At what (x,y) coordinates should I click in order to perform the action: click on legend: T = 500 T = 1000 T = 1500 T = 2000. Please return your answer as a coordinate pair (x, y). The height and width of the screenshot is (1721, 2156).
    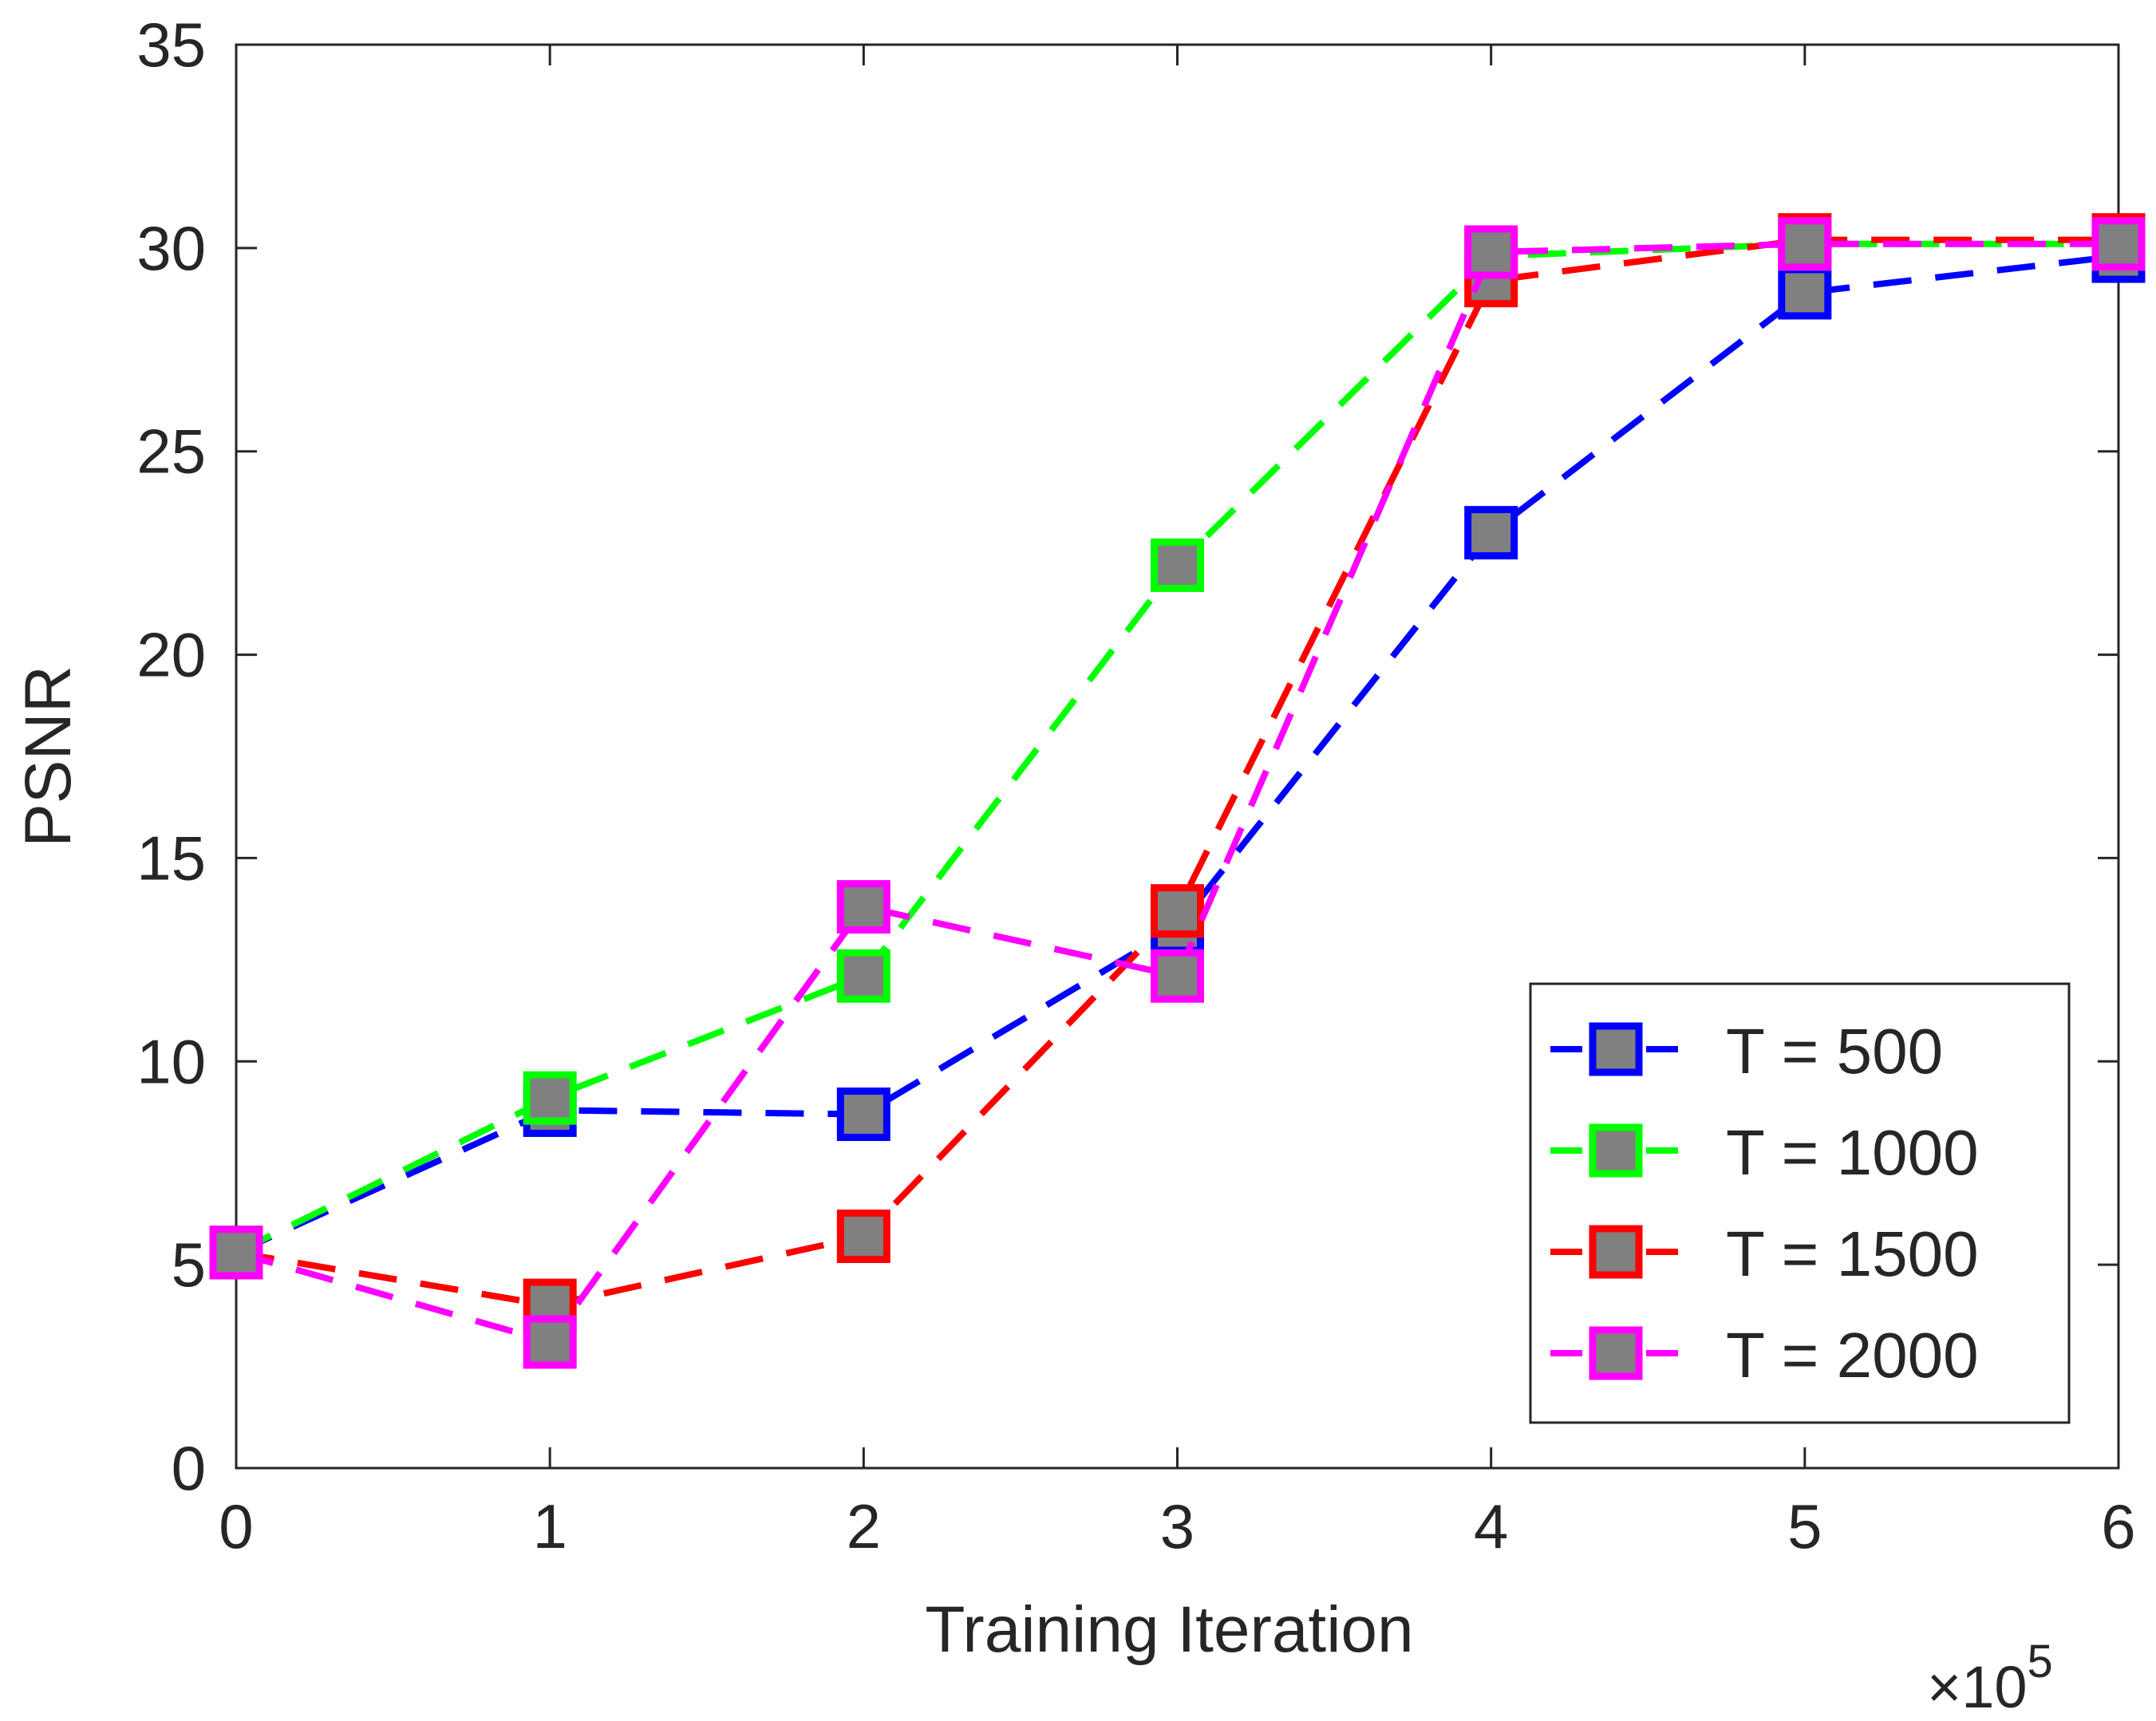
    Looking at the image, I should click on (1800, 1203).